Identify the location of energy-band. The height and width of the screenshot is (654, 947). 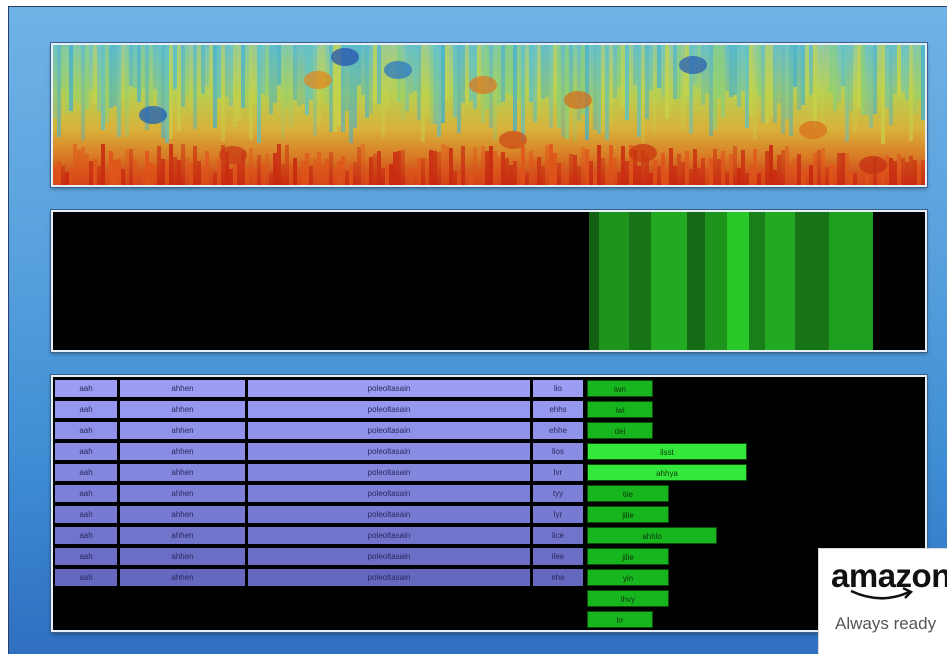
(812, 281).